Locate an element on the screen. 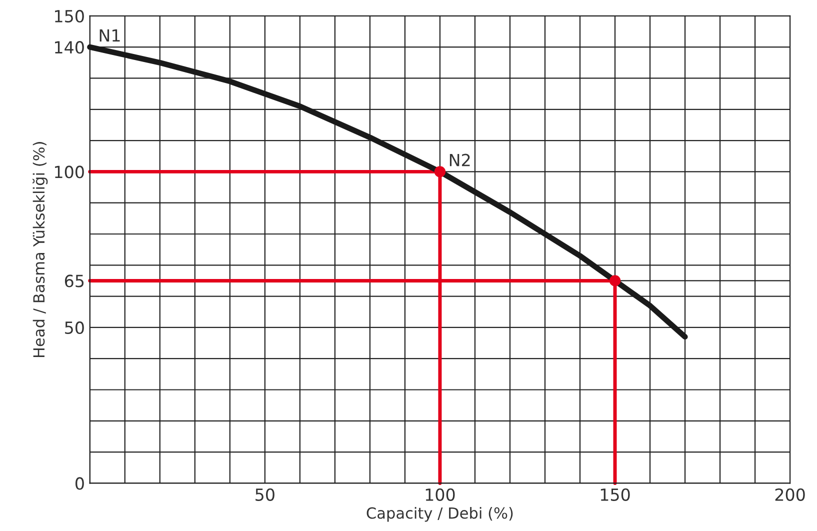 The image size is (817, 531). y-tick-label: 100 is located at coordinates (69, 172).